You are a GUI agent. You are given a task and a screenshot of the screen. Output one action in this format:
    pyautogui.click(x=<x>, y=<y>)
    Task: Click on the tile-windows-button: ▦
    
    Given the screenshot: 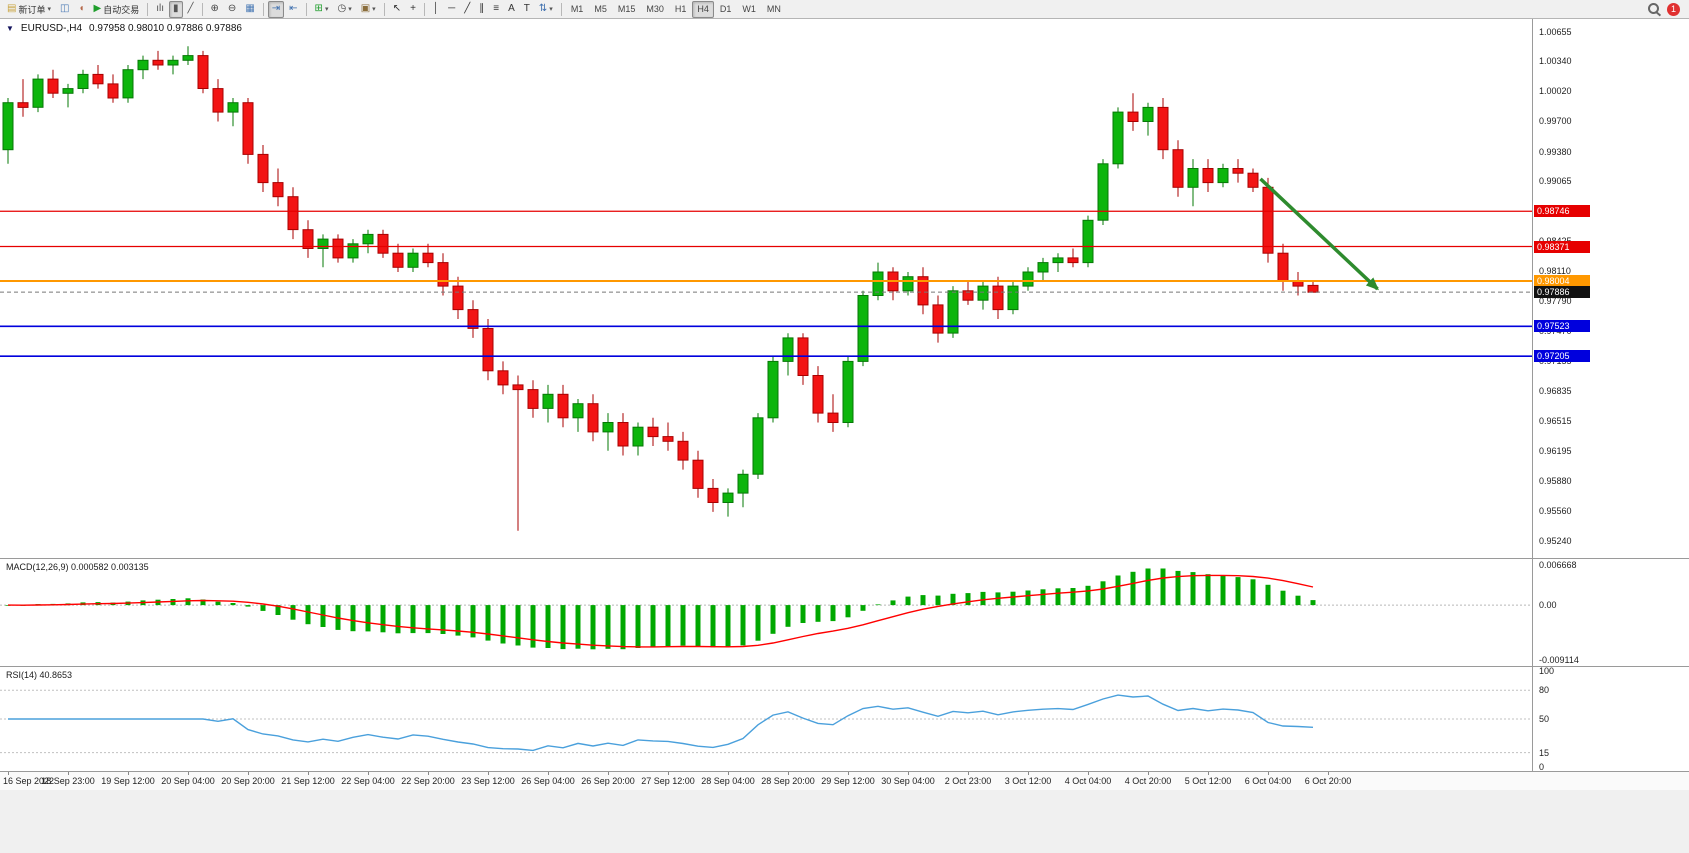 What is the action you would take?
    pyautogui.click(x=249, y=9)
    